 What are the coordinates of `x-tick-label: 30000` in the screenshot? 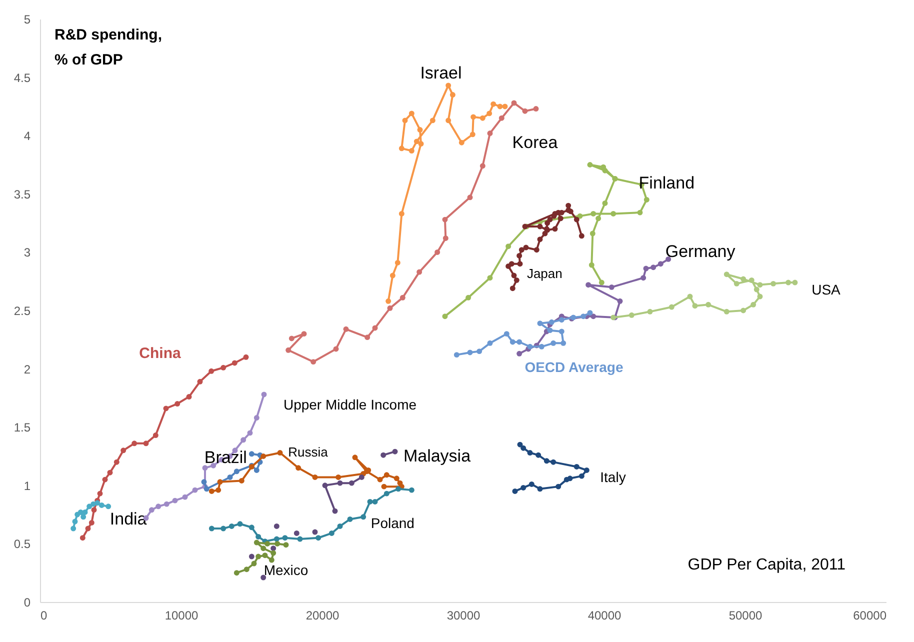 It's located at (463, 615).